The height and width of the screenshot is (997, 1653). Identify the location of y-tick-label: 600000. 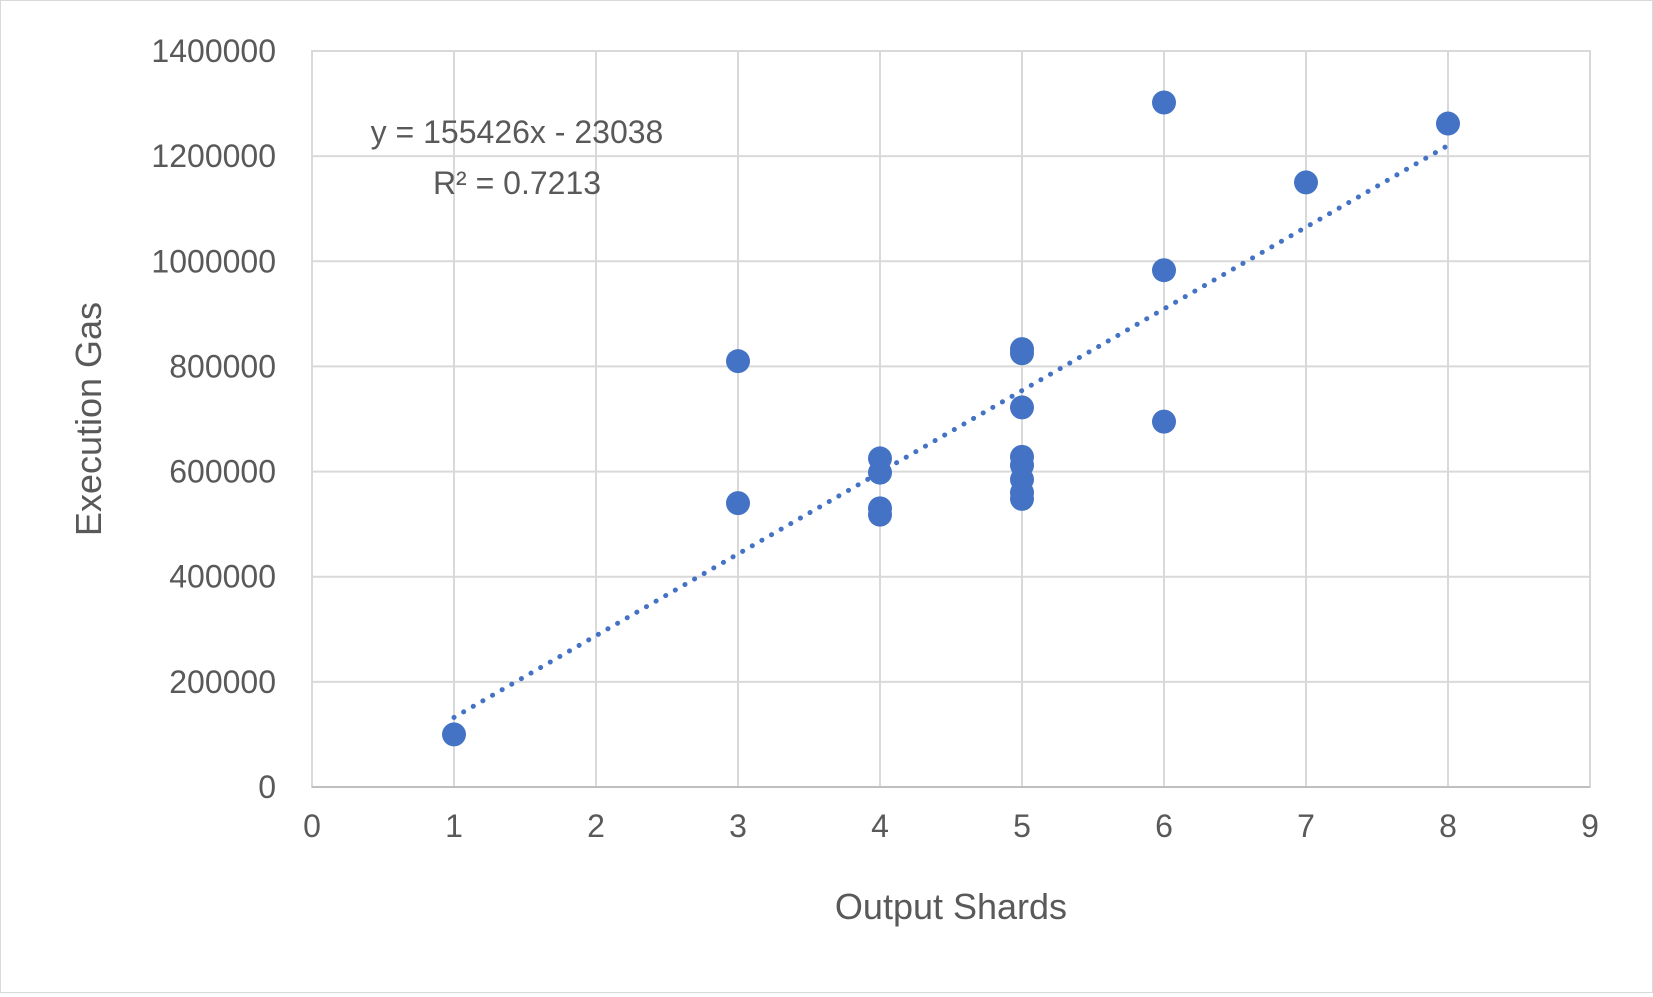
(222, 472).